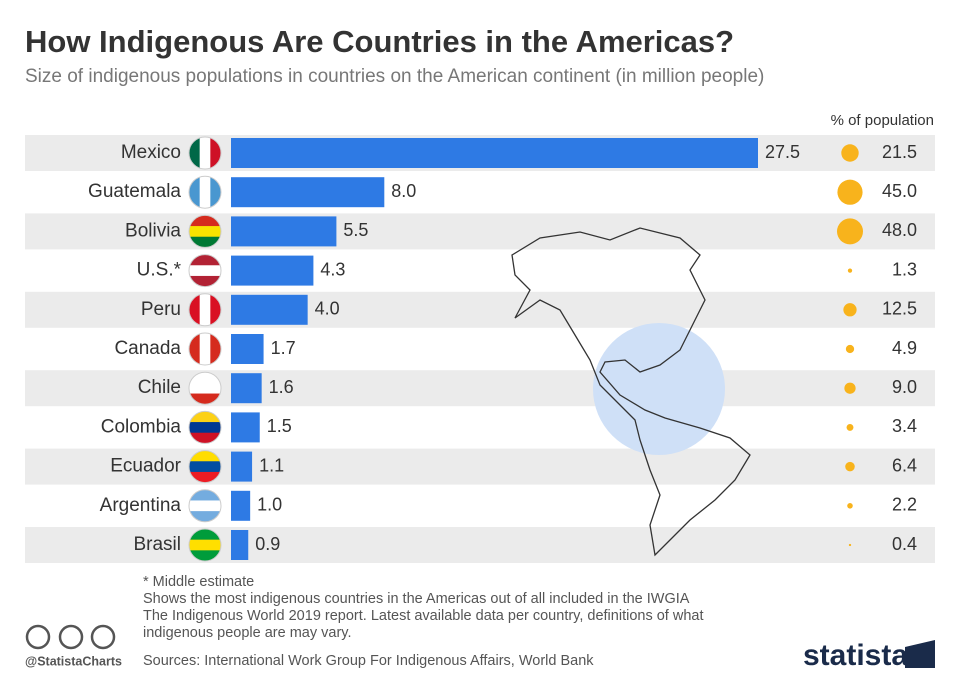 The width and height of the screenshot is (960, 684). What do you see at coordinates (267, 544) in the screenshot?
I see `value-label: 0.9` at bounding box center [267, 544].